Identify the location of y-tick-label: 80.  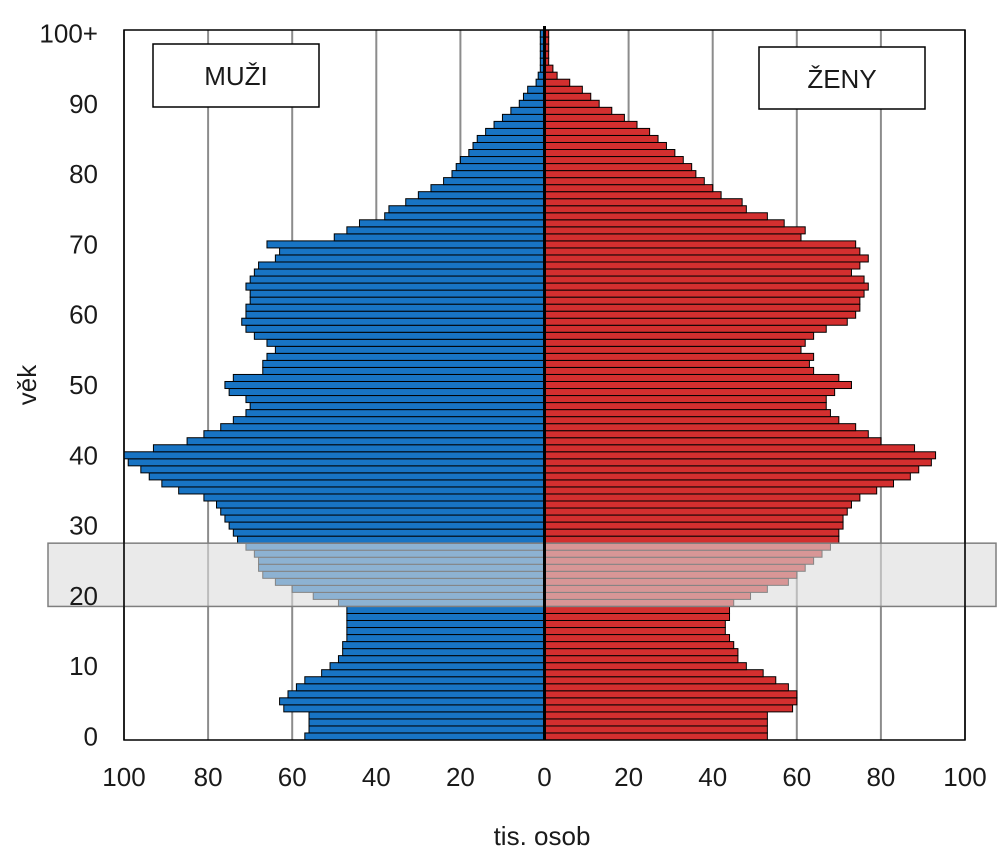
(83, 174).